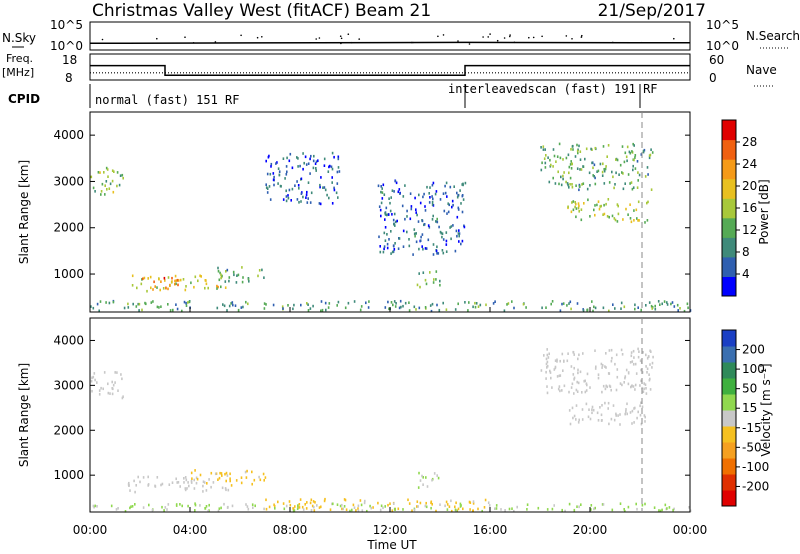  What do you see at coordinates (24, 212) in the screenshot?
I see `power-ylabel: Slant Range [km]` at bounding box center [24, 212].